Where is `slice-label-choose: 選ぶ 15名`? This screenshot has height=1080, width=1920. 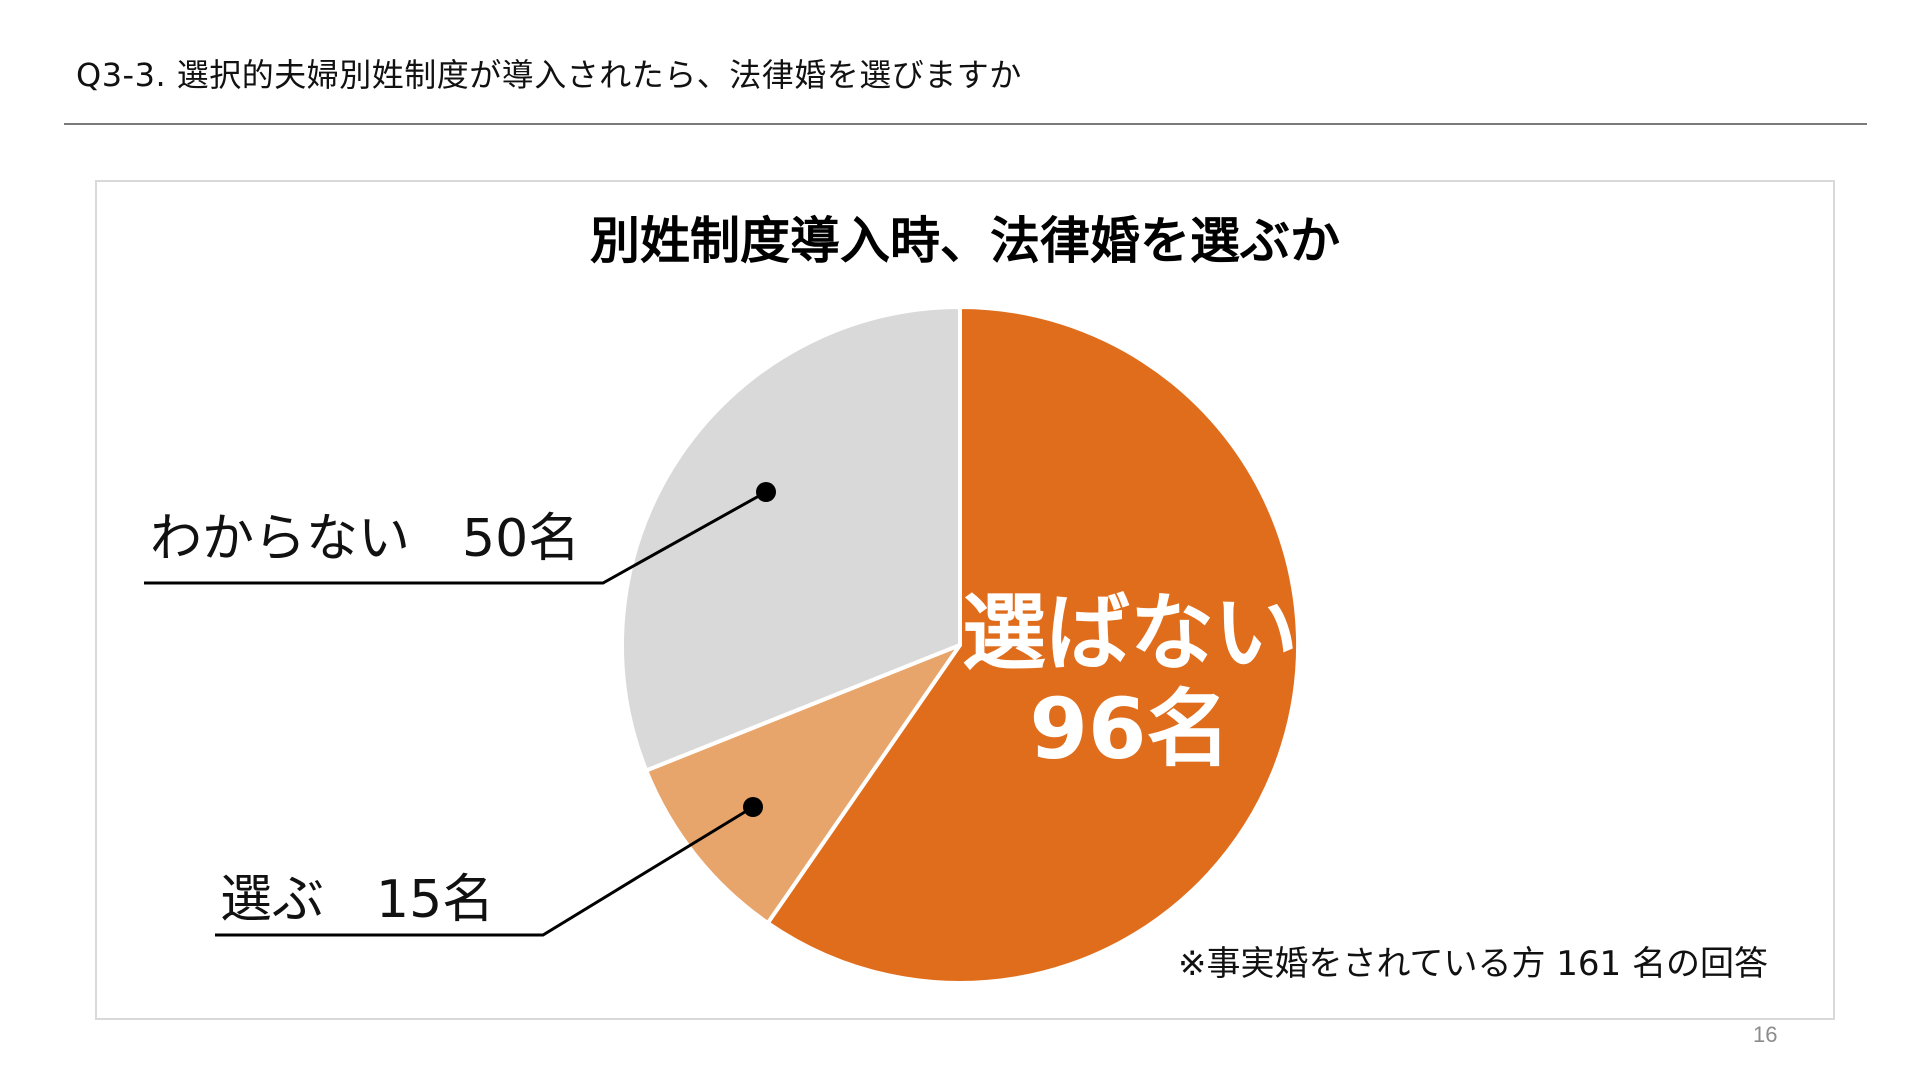
slice-label-choose: 選ぶ 15名 is located at coordinates (357, 900).